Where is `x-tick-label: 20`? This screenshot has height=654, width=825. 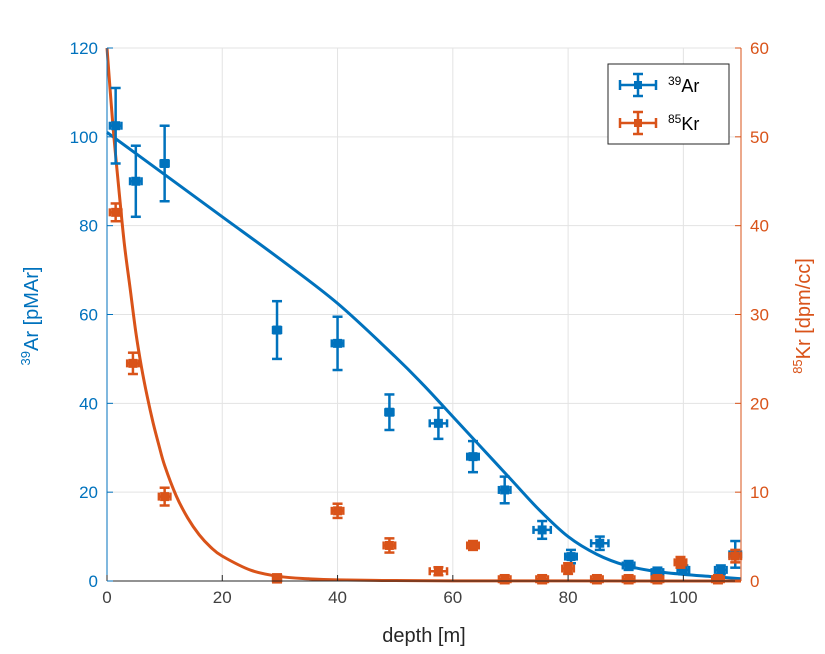
x-tick-label: 20 is located at coordinates (222, 597).